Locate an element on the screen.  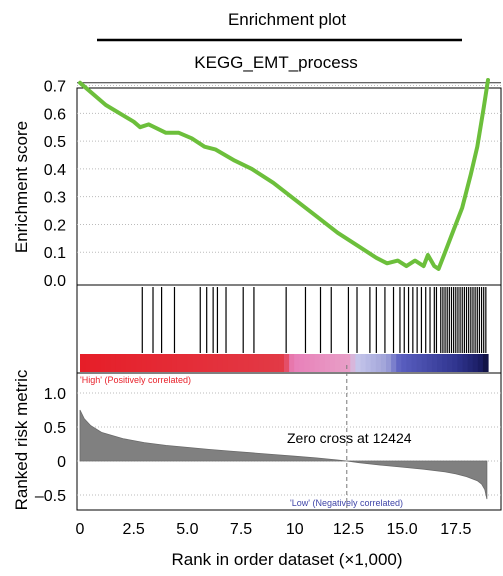
x-tick-label: 7.5 is located at coordinates (241, 529).